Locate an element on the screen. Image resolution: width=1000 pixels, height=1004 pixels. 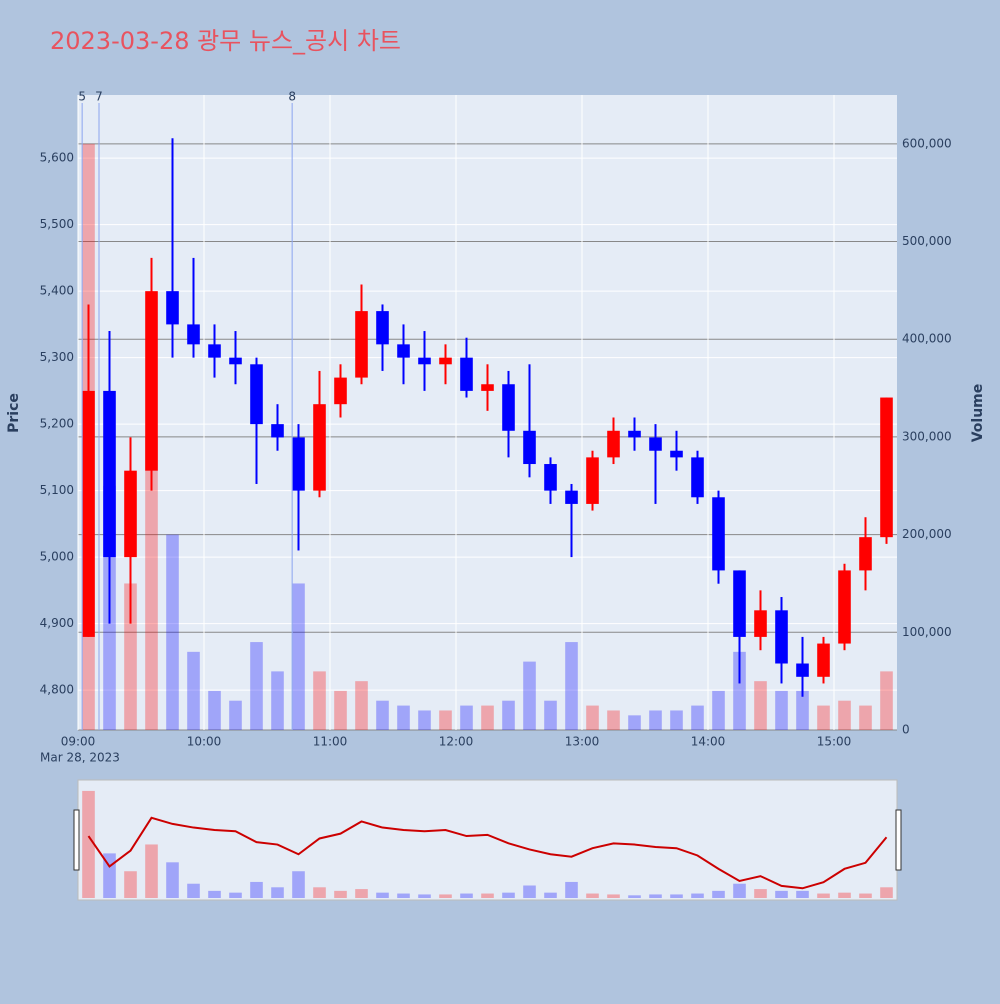
x-tick-label: 11:00 is located at coordinates (330, 742).